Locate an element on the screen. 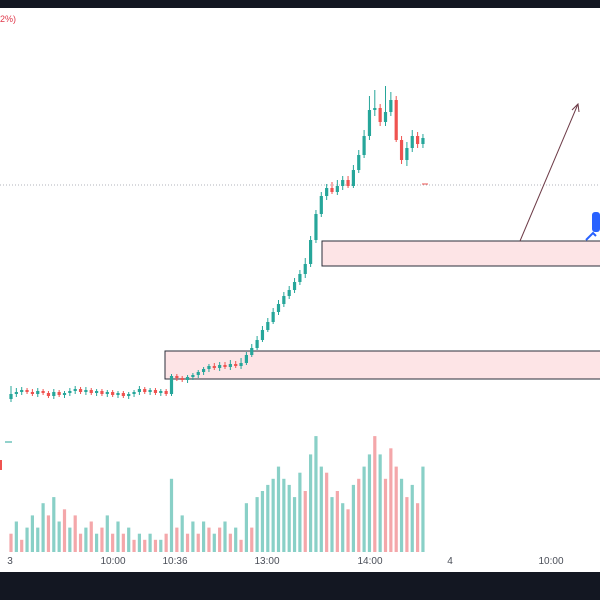 The height and width of the screenshot is (600, 600). x-tick-label: 3 is located at coordinates (10, 561).